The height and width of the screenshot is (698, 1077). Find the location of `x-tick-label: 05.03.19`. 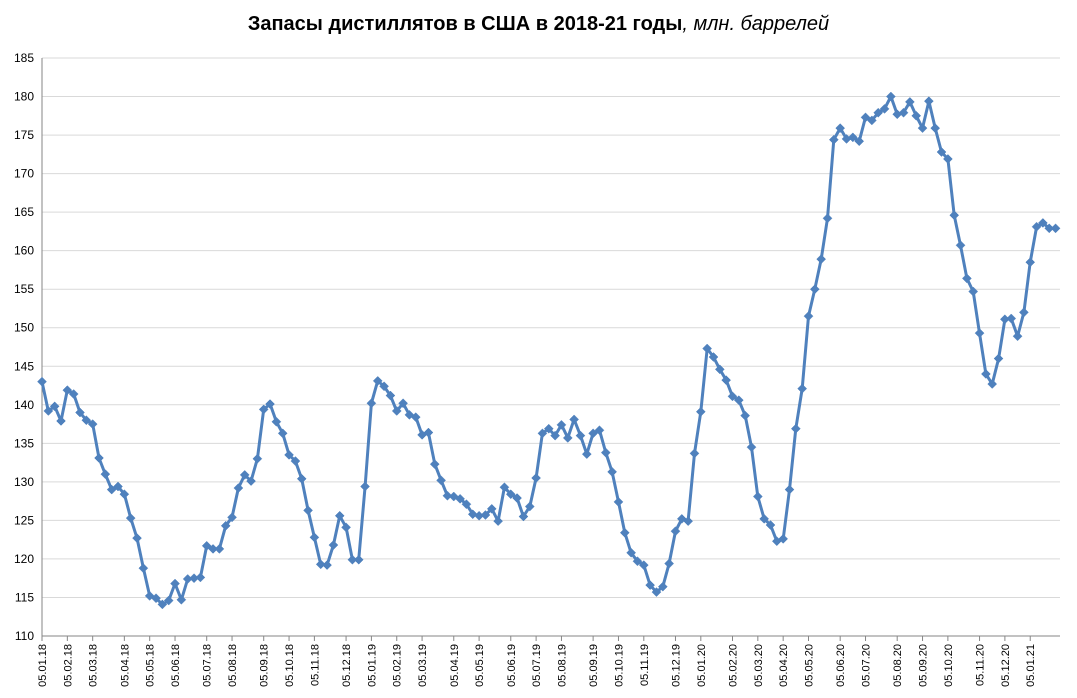

x-tick-label: 05.03.19 is located at coordinates (423, 665).